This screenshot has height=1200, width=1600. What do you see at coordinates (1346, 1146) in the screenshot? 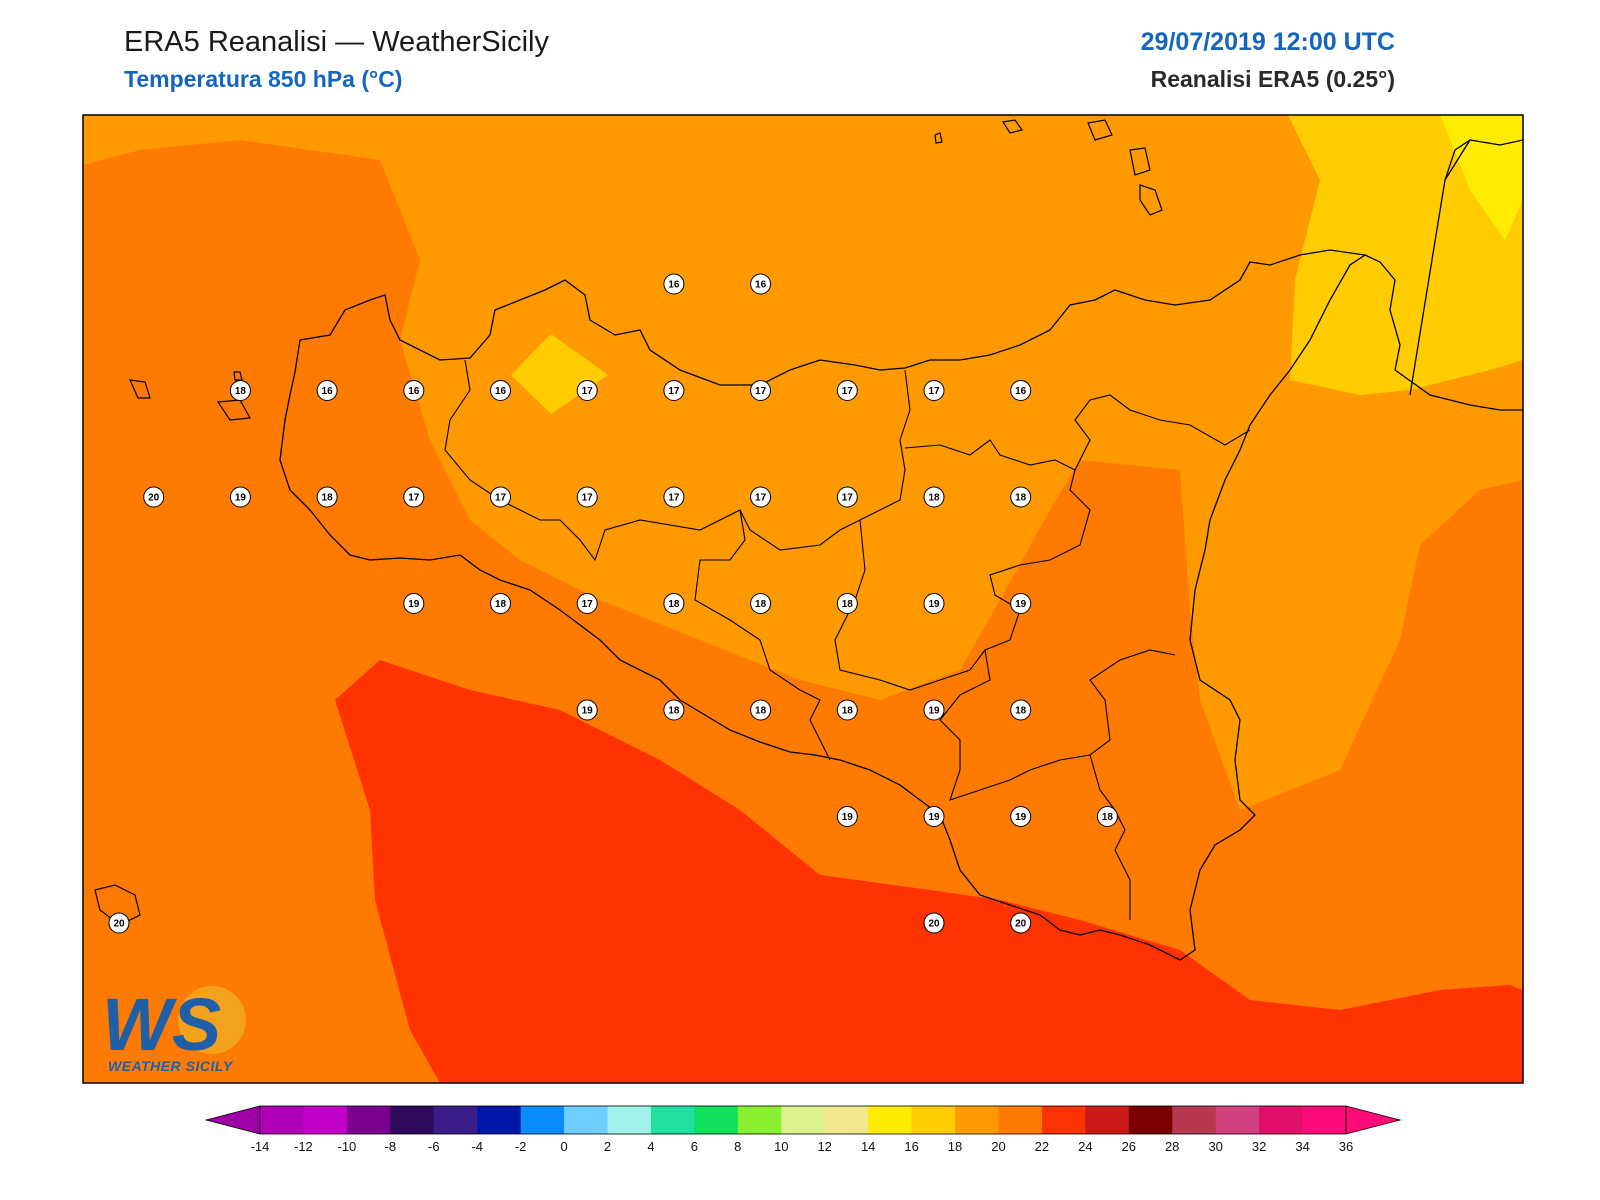
I see `colorbar-tick-label: 36` at bounding box center [1346, 1146].